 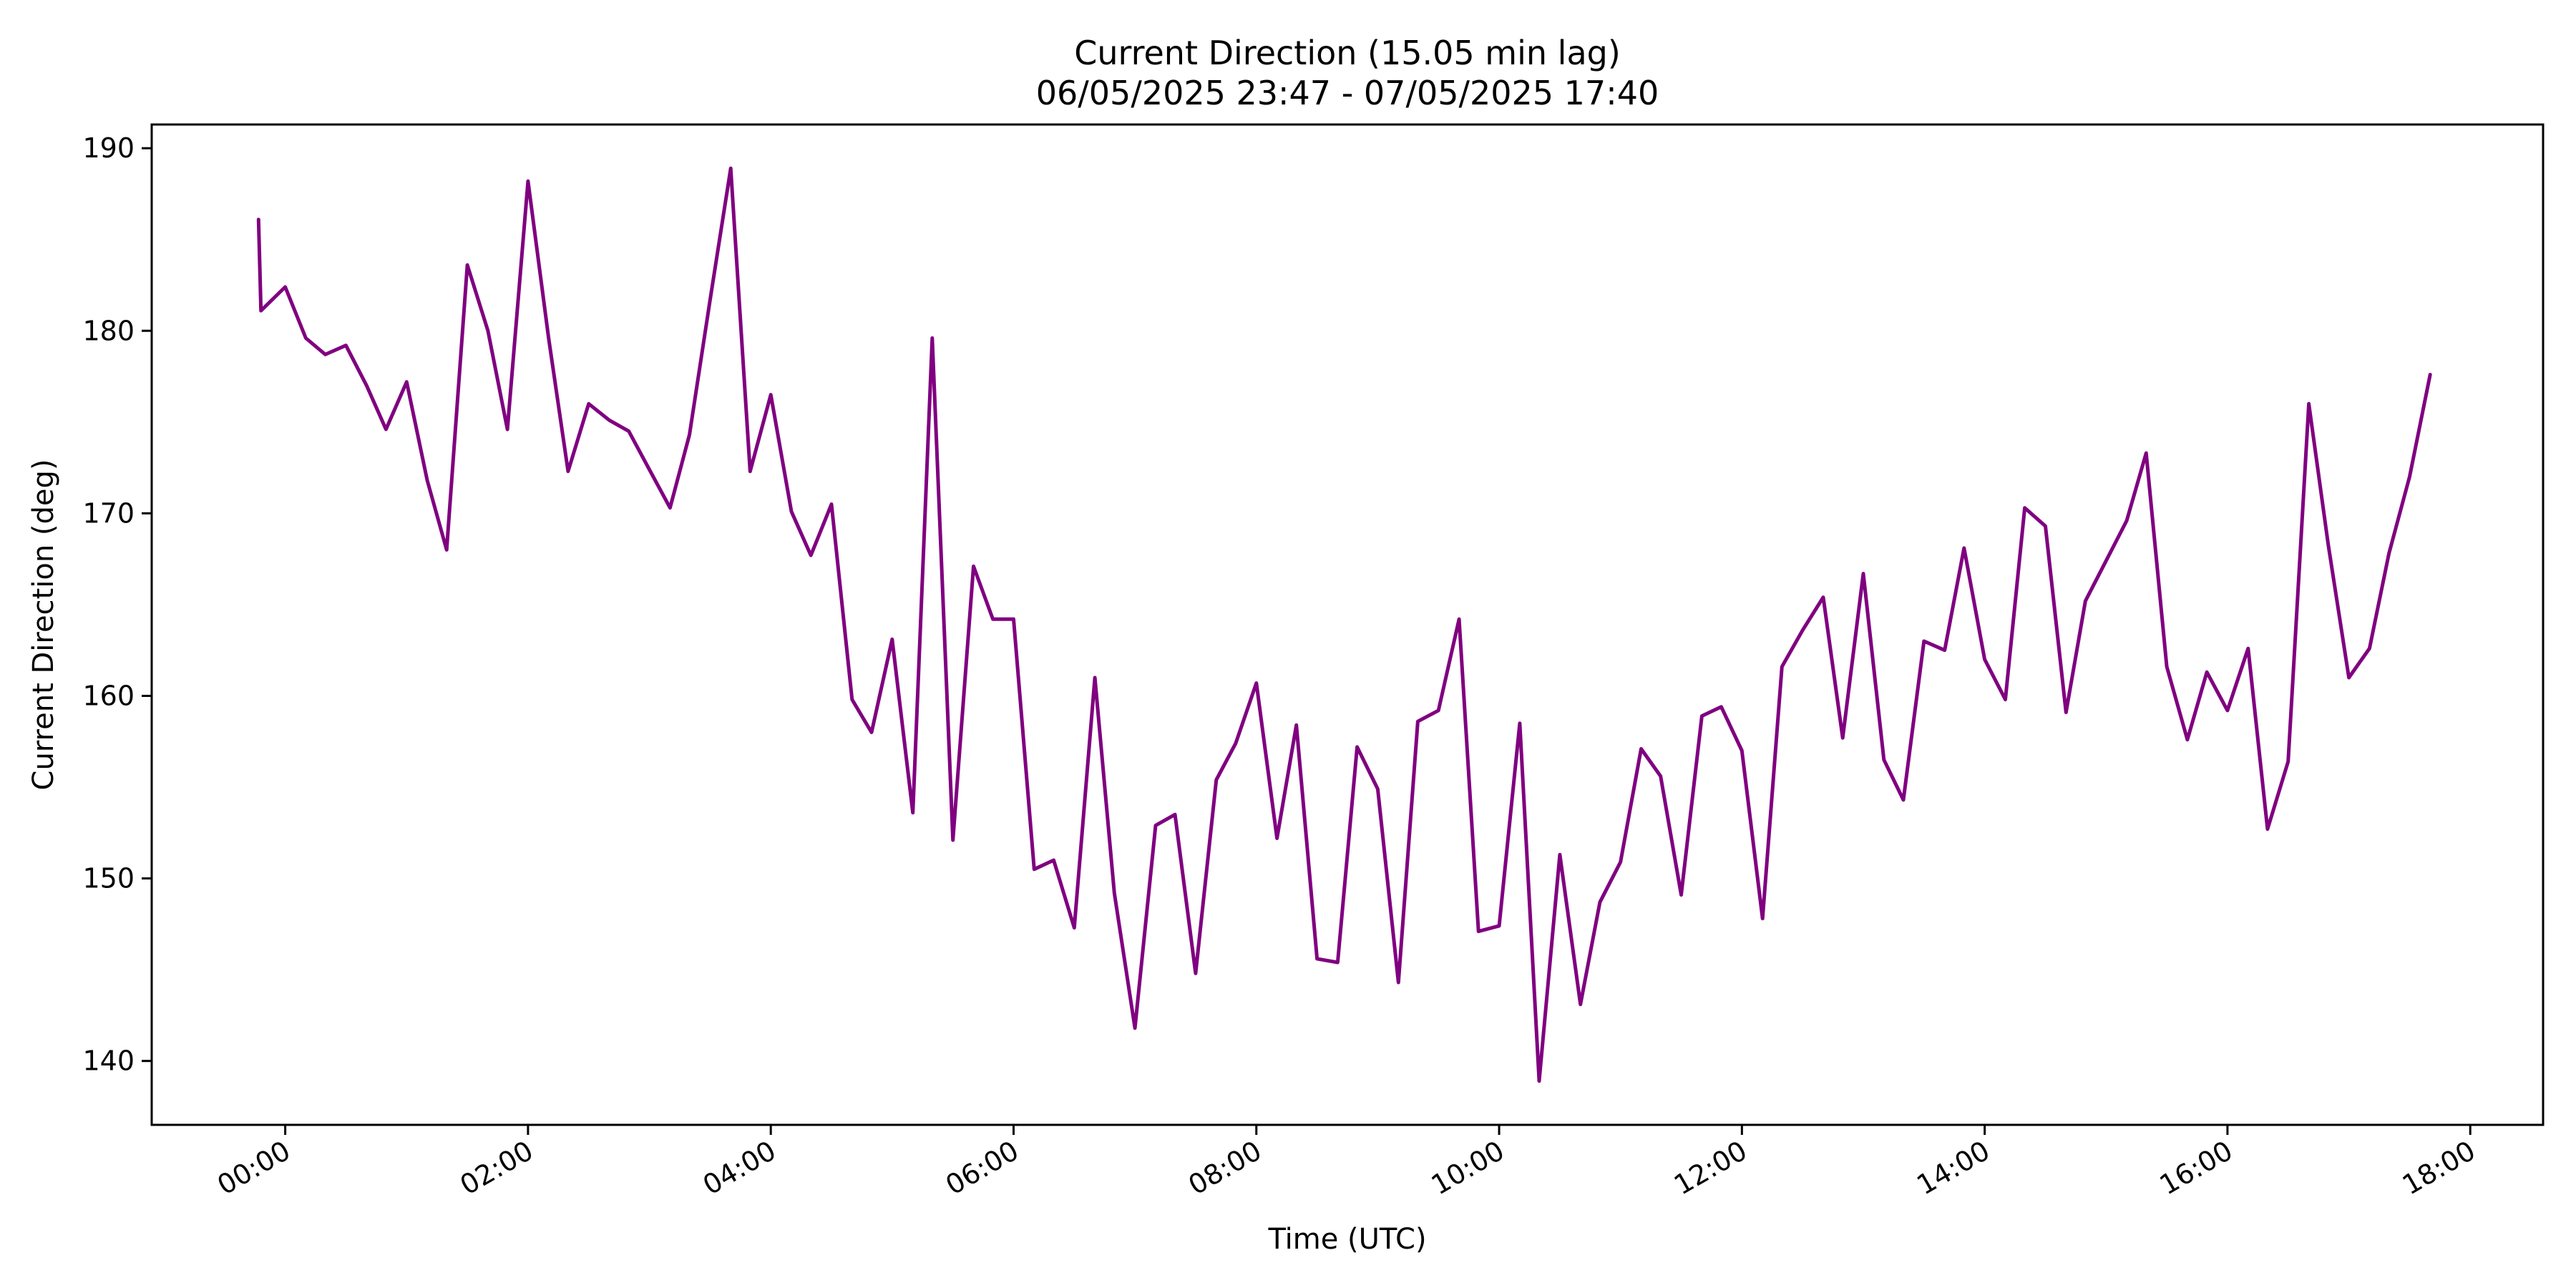 I want to click on x-tick-label: 16:00, so click(x=2196, y=1168).